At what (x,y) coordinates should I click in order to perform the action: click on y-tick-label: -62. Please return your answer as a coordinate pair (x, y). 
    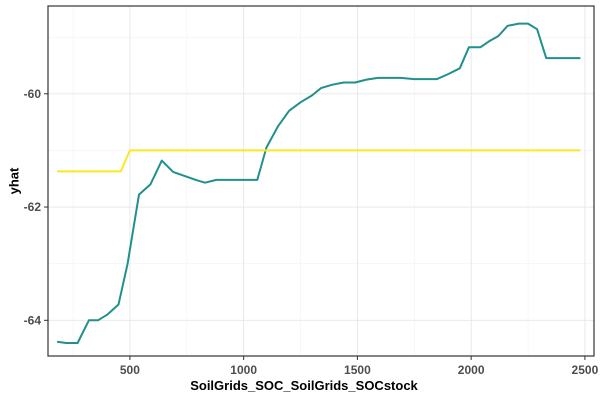
    Looking at the image, I should click on (33, 207).